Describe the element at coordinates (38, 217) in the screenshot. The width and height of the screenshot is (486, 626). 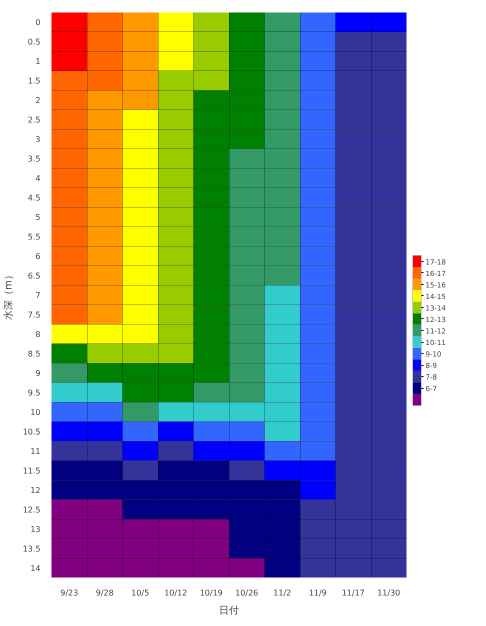
I see `y-tick-label: 5` at that location.